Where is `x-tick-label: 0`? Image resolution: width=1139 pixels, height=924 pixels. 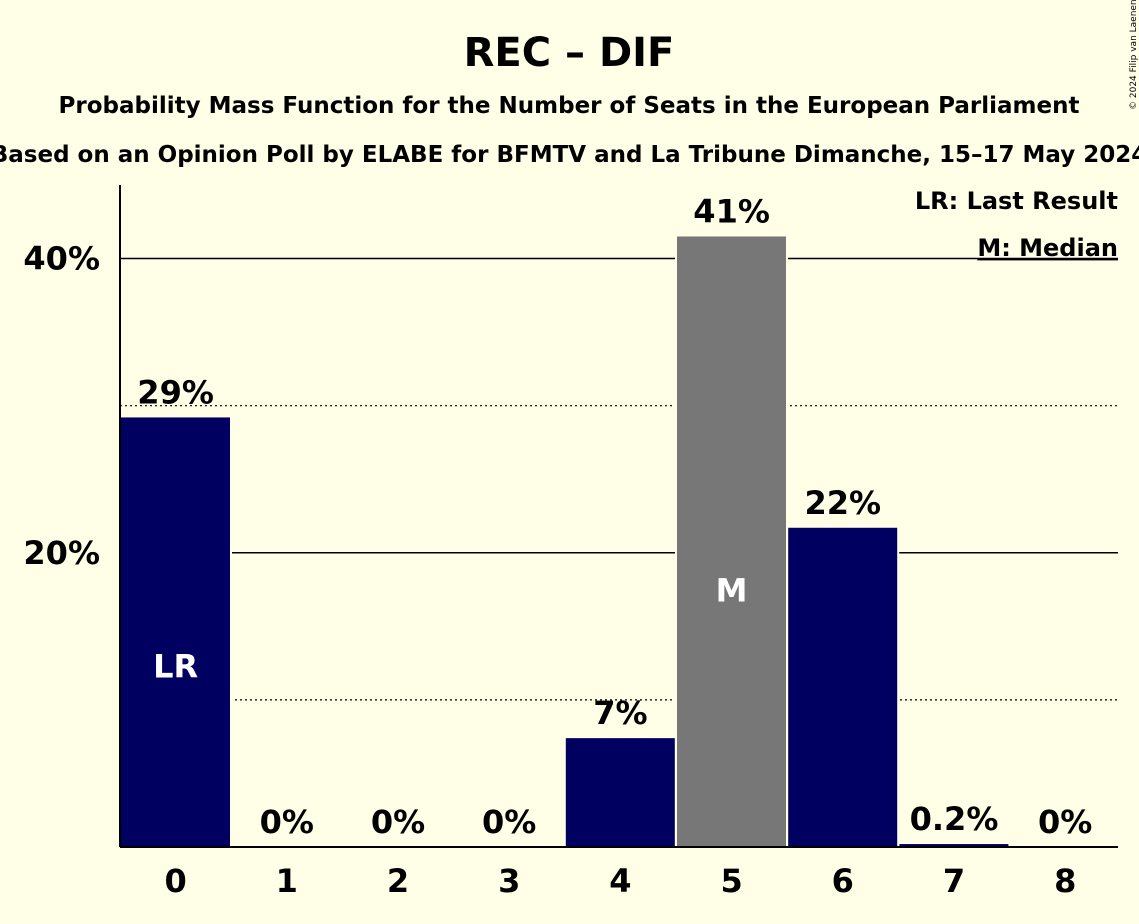 x-tick-label: 0 is located at coordinates (175, 881).